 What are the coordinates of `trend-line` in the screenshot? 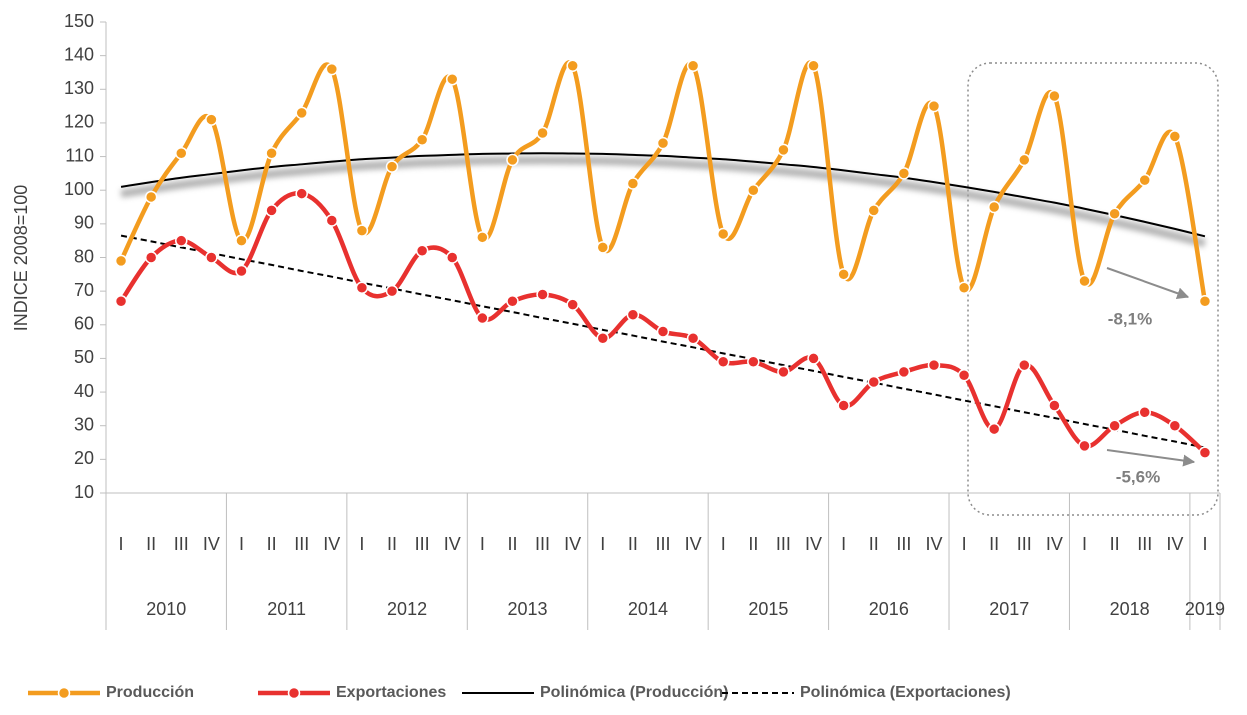 It's located at (663, 195).